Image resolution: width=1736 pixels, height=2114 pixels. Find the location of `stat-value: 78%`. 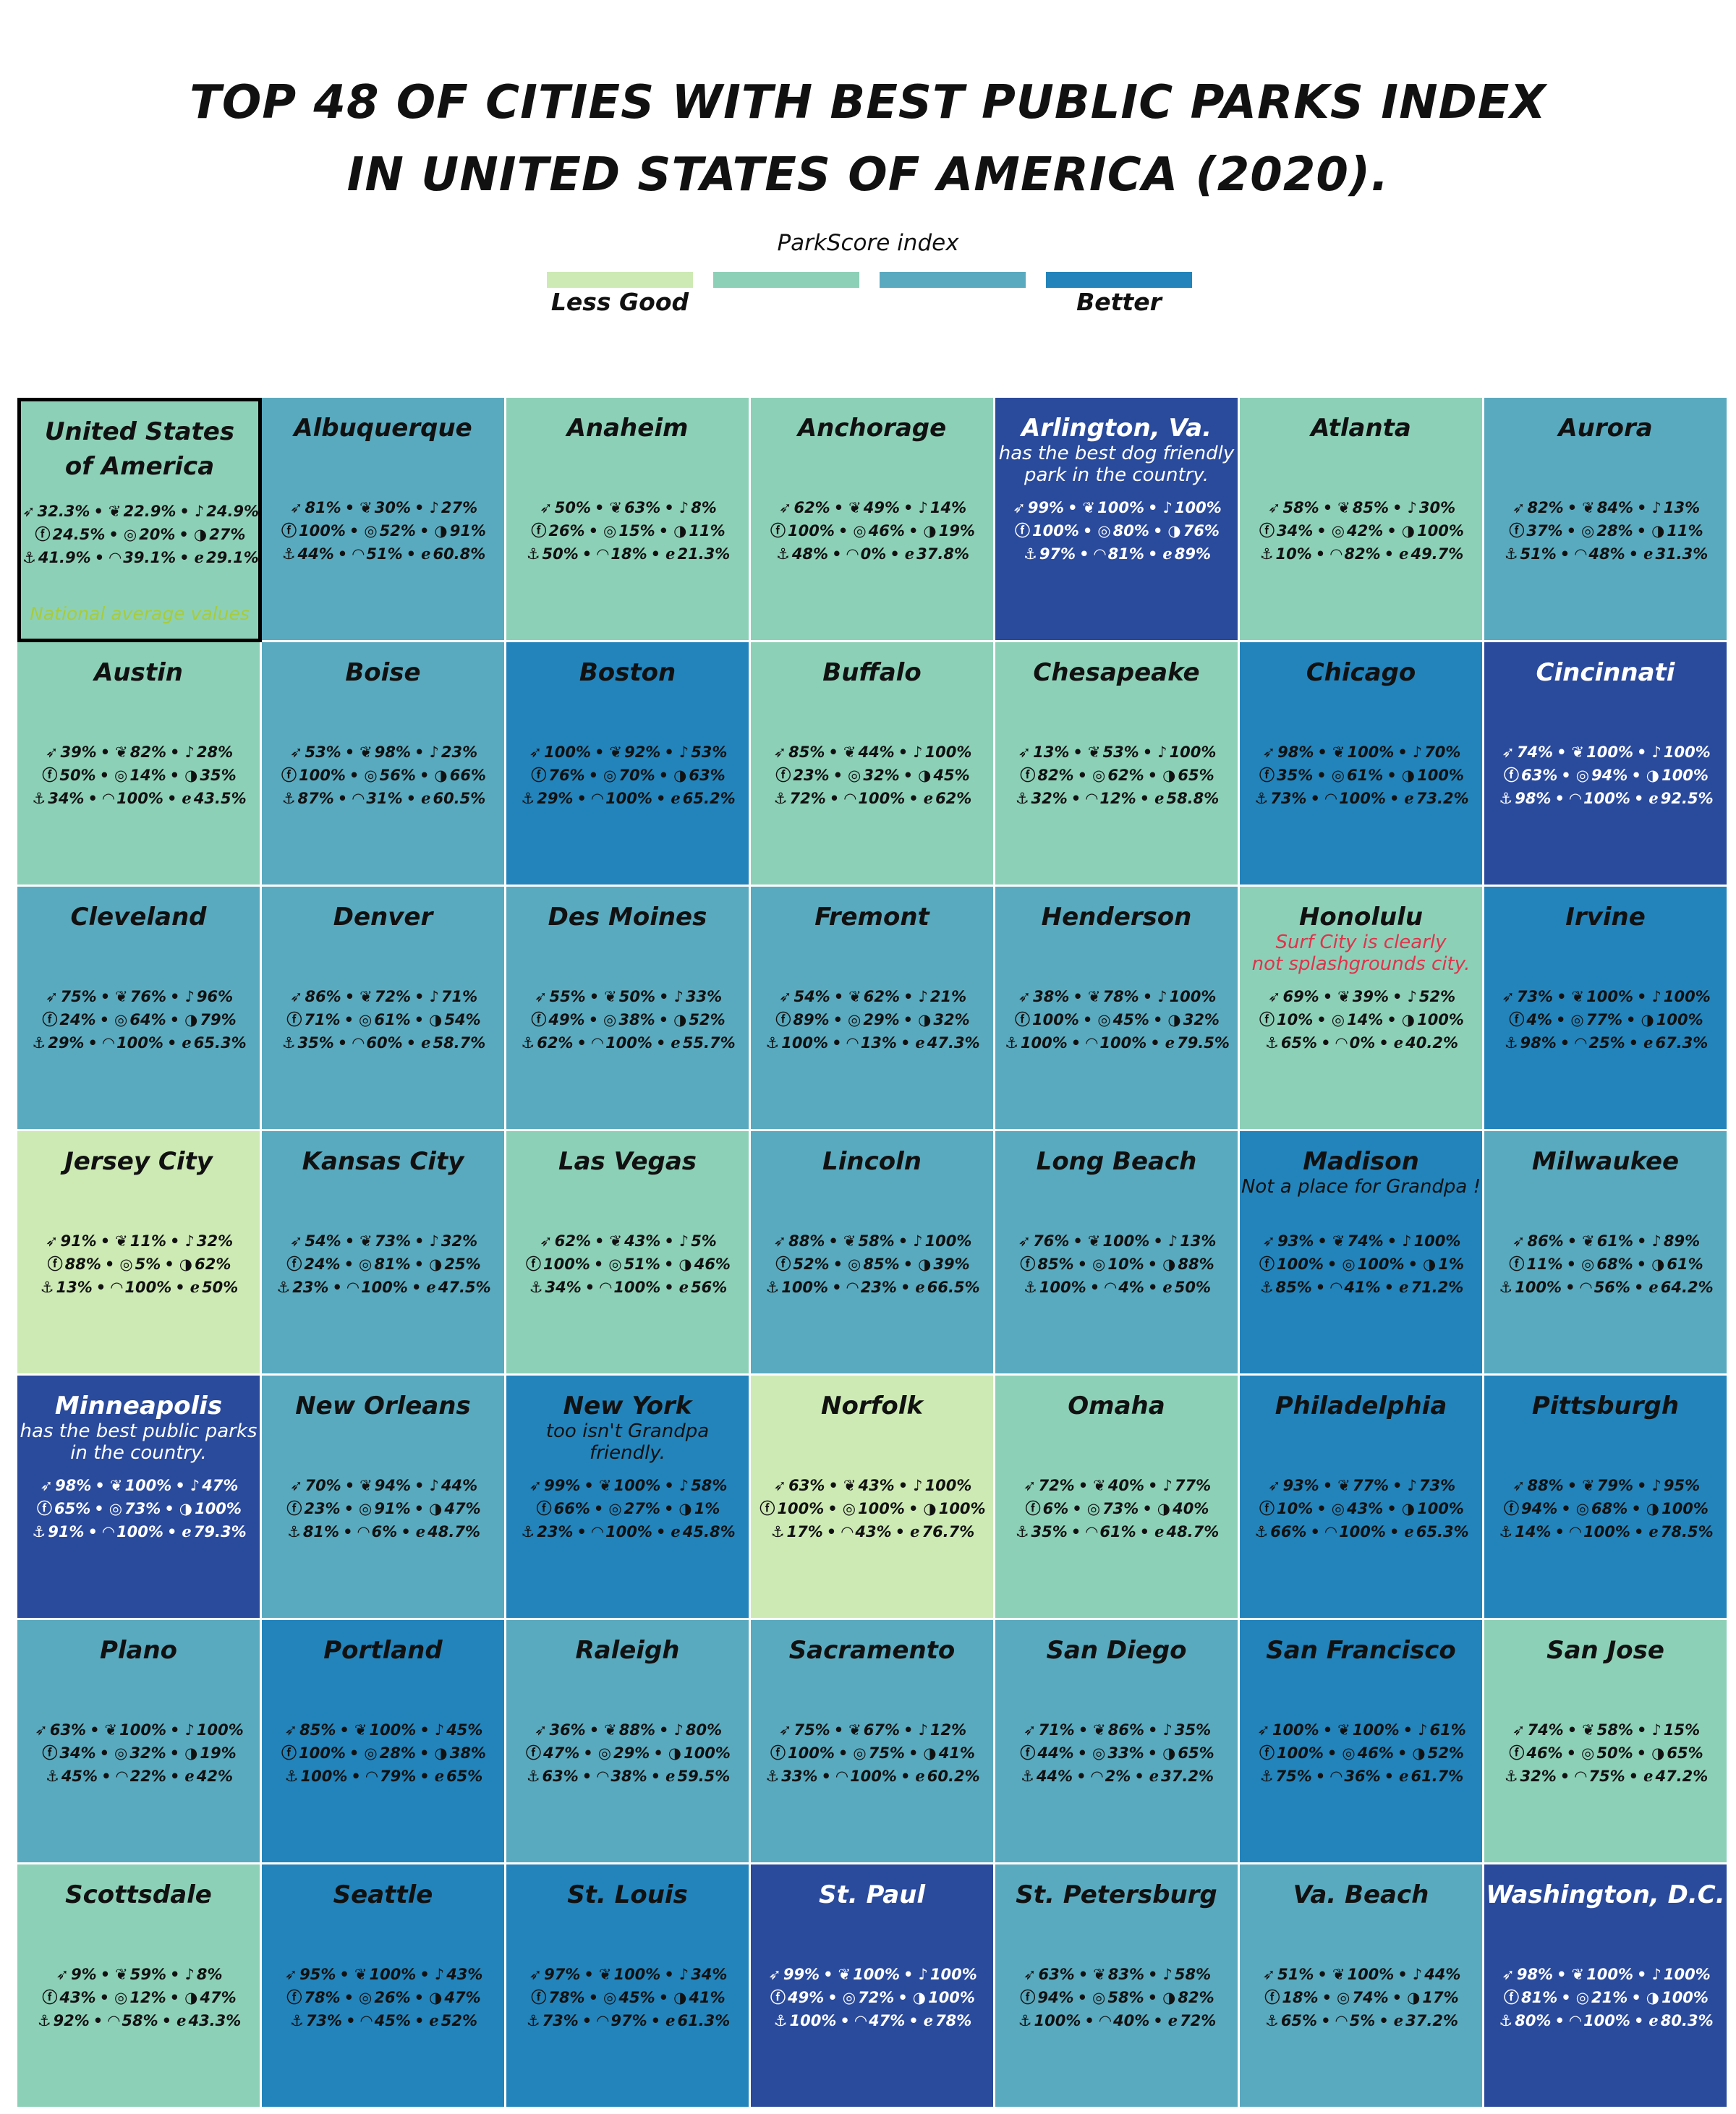

stat-value: 78% is located at coordinates (954, 2020).